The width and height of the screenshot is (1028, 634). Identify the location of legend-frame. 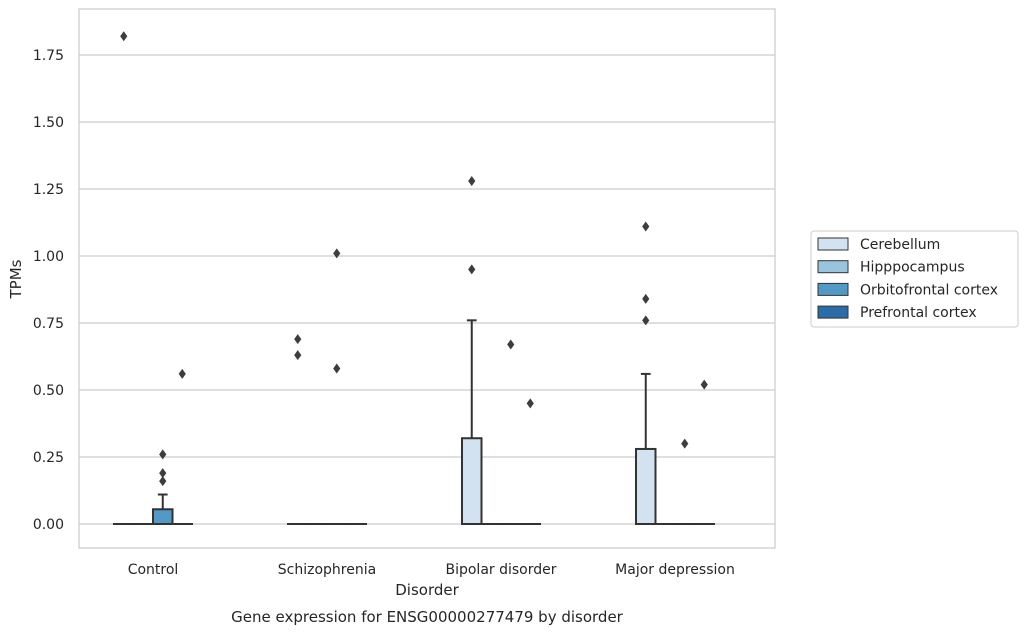
(914, 279).